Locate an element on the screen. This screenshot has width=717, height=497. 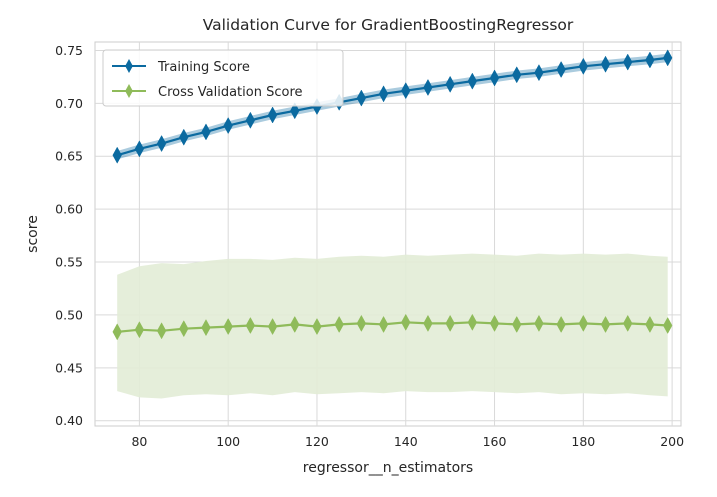
legend-marker-cross-validation is located at coordinates (129, 91).